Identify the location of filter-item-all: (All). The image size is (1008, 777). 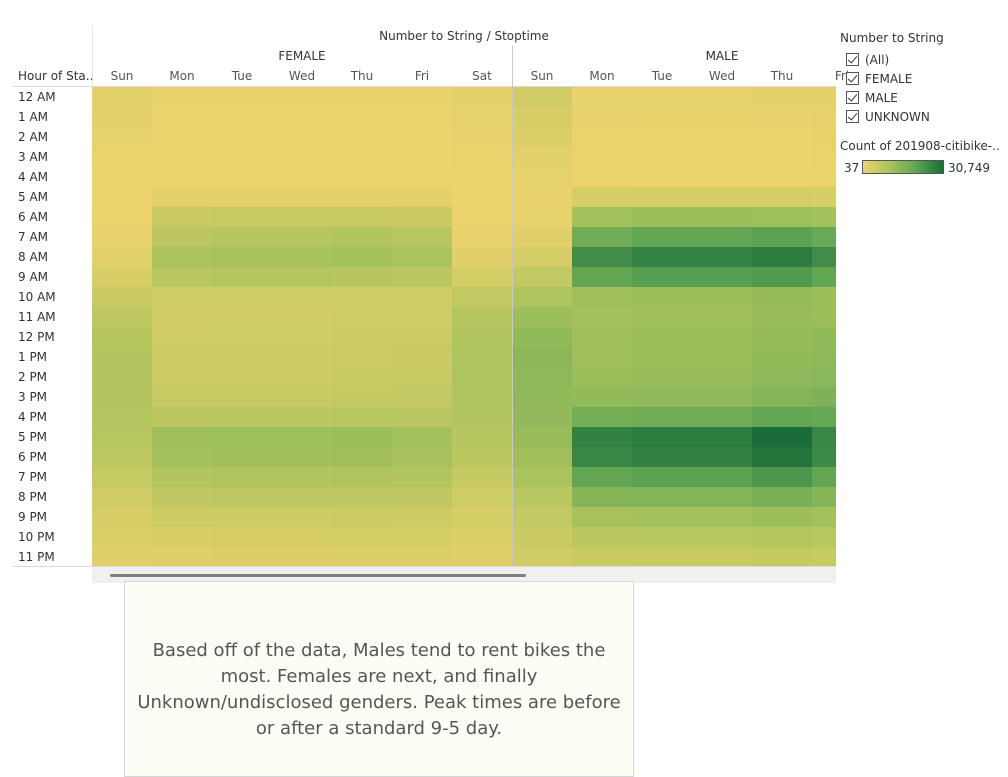
(867, 60).